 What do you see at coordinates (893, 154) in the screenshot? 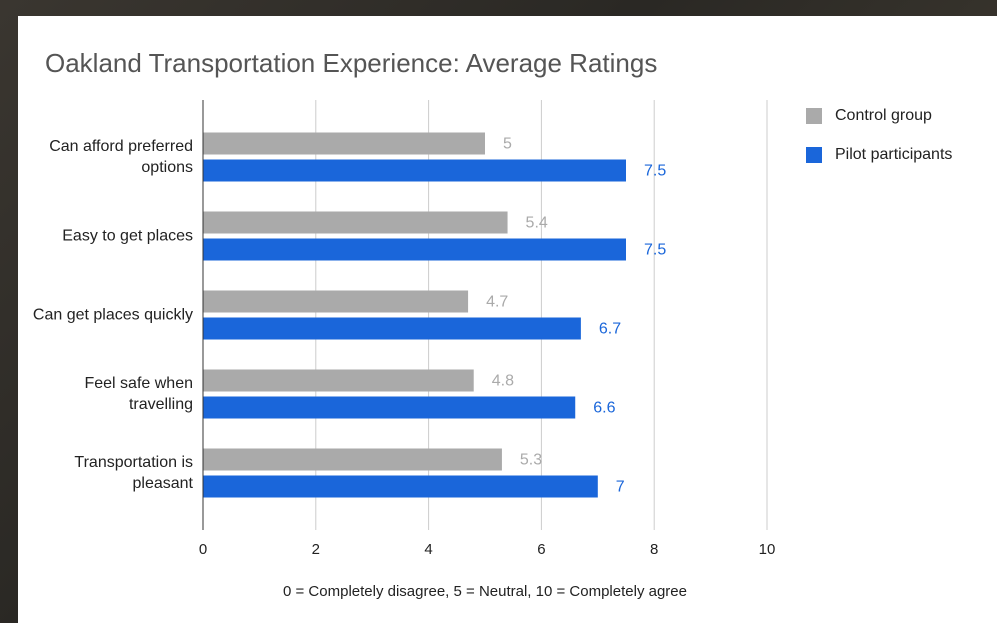
I see `legend-label: Pilot participants` at bounding box center [893, 154].